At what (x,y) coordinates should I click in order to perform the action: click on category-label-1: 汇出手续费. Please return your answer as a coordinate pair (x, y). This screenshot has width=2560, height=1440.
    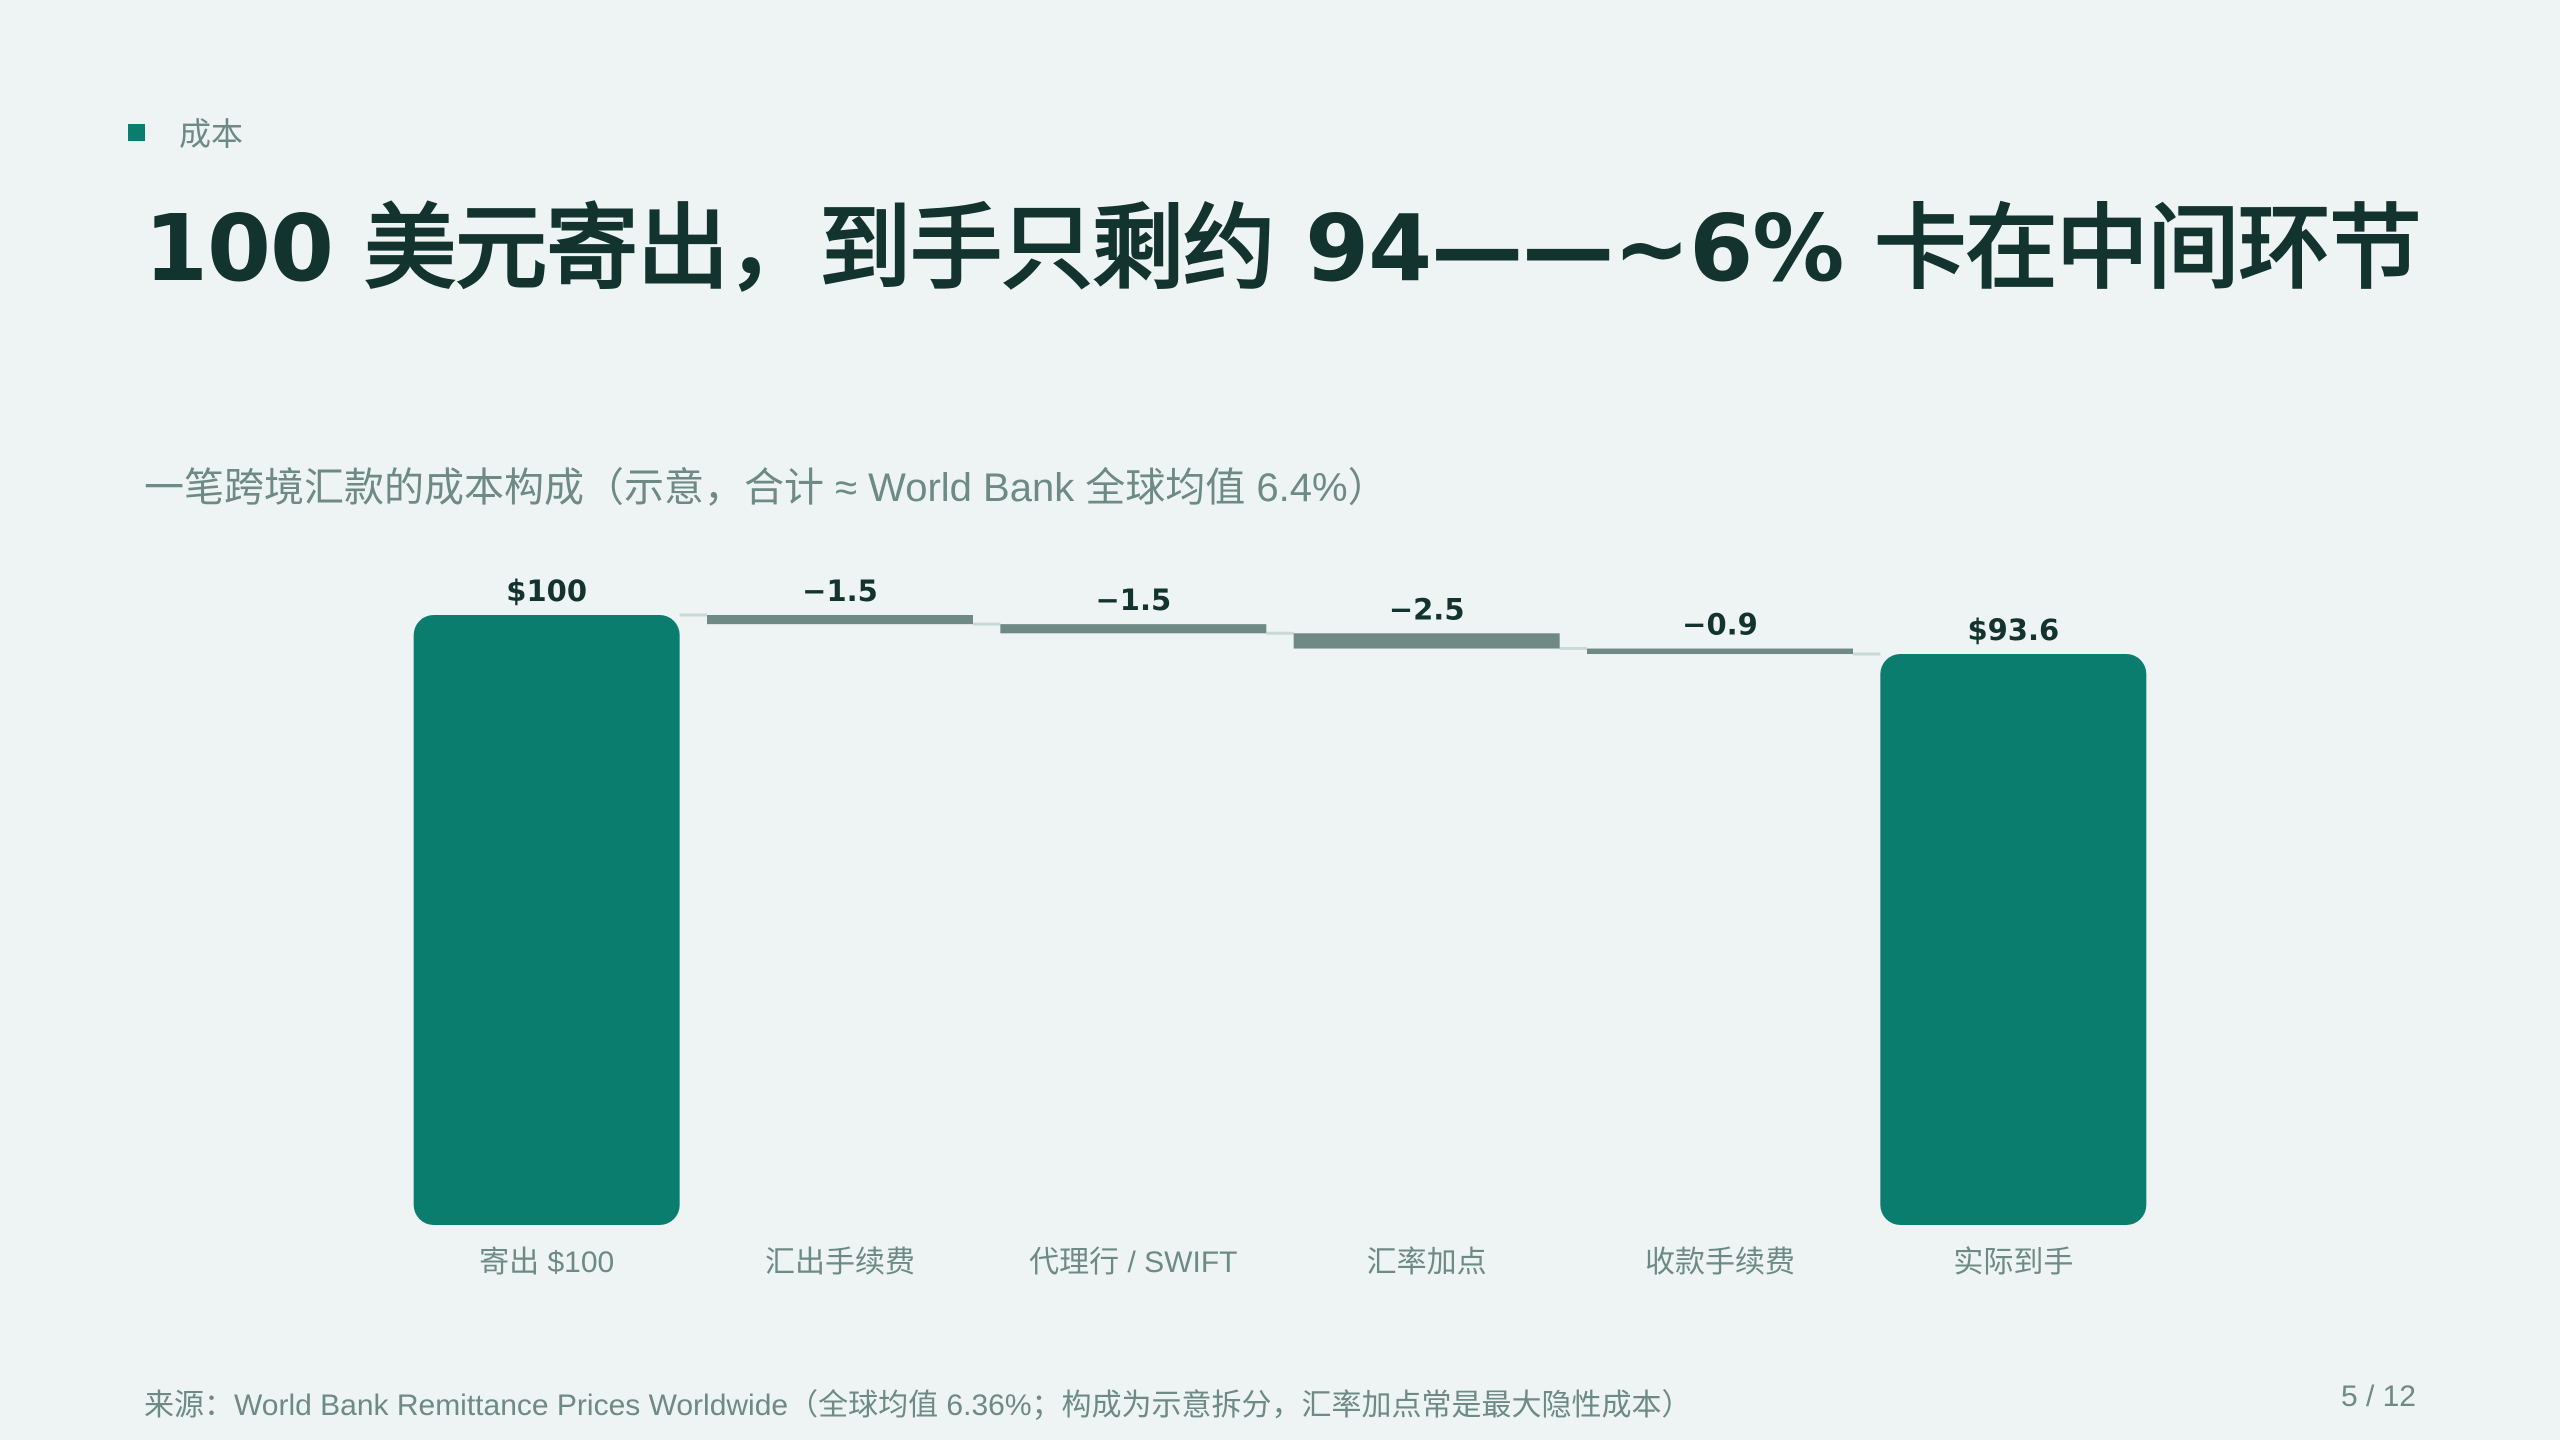
    Looking at the image, I should click on (840, 1262).